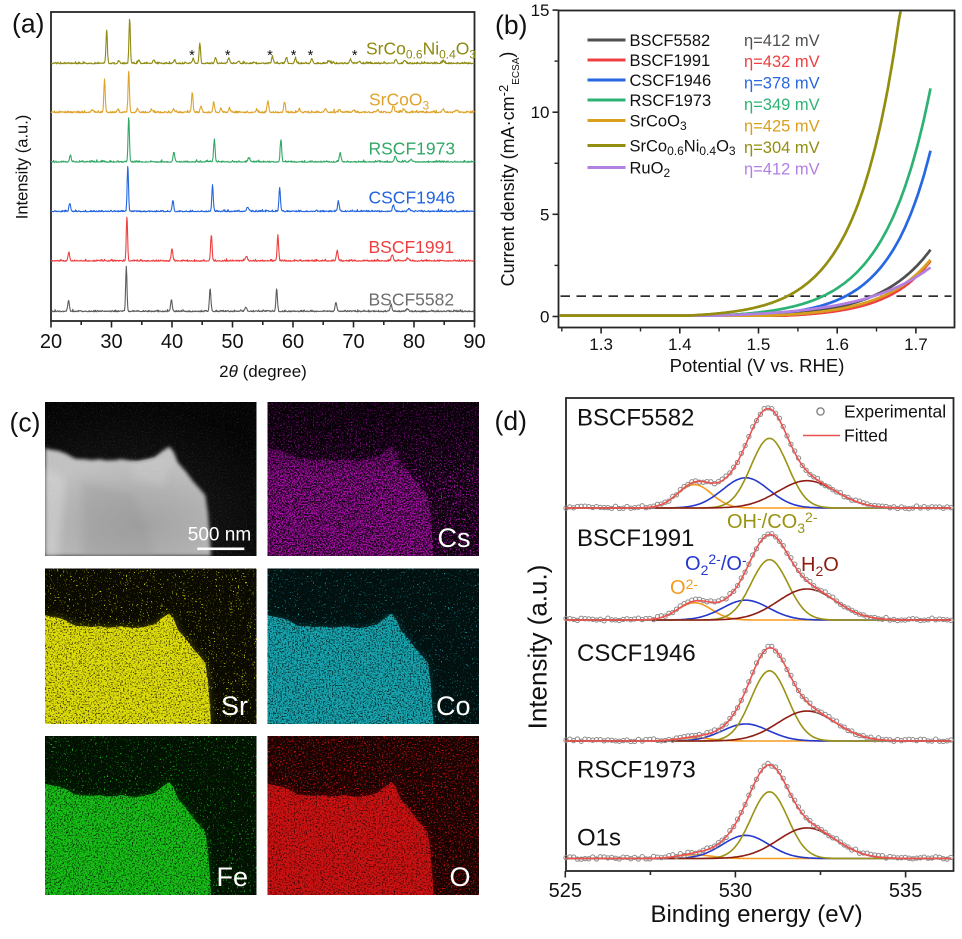 The height and width of the screenshot is (939, 962). Describe the element at coordinates (459, 877) in the screenshot. I see `svg-text: O` at that location.